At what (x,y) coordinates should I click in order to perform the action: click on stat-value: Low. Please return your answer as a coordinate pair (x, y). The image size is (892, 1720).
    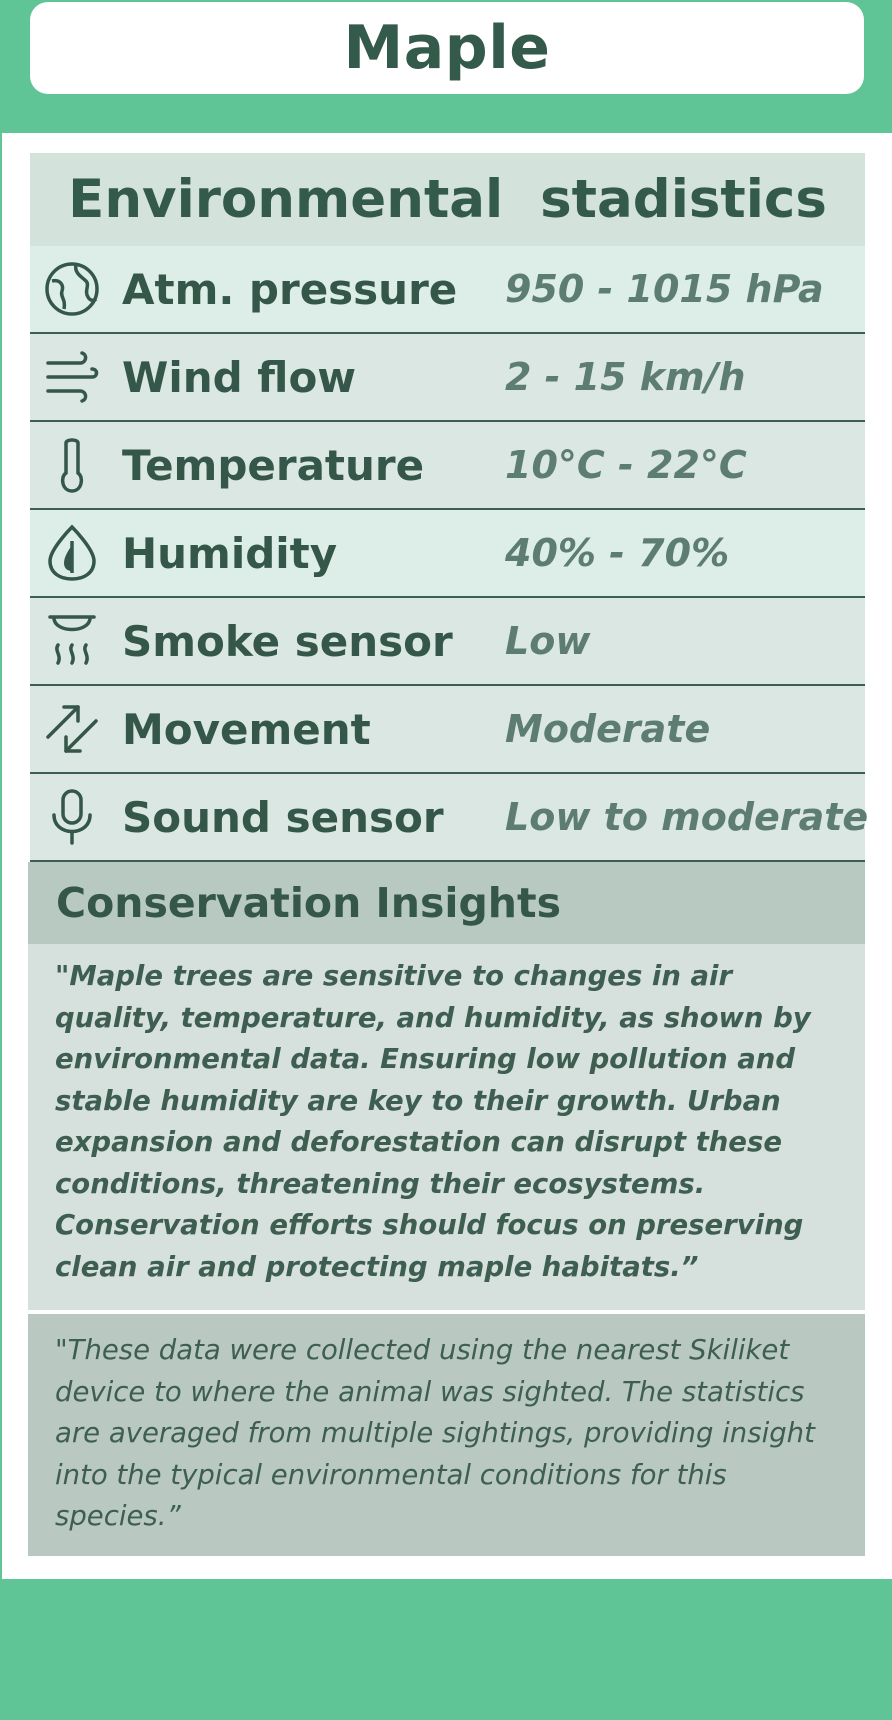
    Looking at the image, I should click on (548, 641).